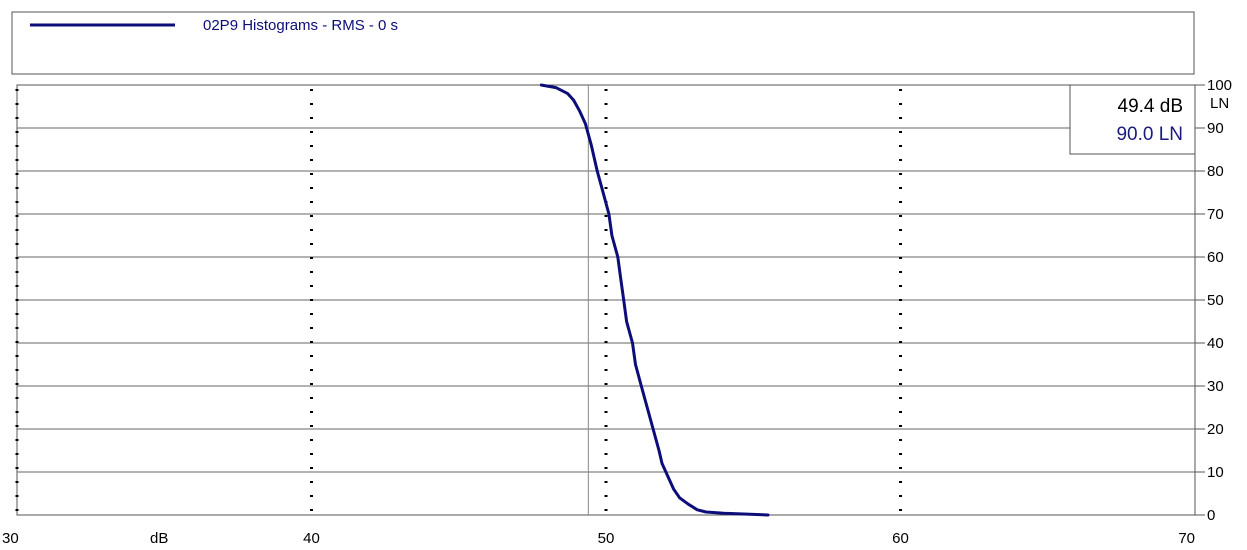 This screenshot has width=1247, height=550. Describe the element at coordinates (159, 538) in the screenshot. I see `x-unit-label: dB` at that location.